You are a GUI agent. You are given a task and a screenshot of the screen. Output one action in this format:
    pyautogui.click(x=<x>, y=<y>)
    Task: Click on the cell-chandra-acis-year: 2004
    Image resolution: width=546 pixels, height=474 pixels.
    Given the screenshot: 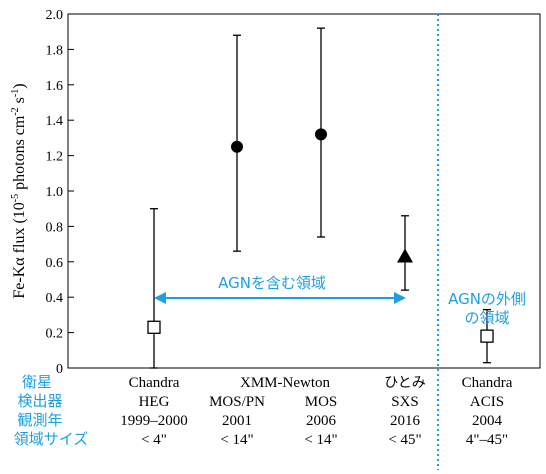 What is the action you would take?
    pyautogui.click(x=487, y=421)
    